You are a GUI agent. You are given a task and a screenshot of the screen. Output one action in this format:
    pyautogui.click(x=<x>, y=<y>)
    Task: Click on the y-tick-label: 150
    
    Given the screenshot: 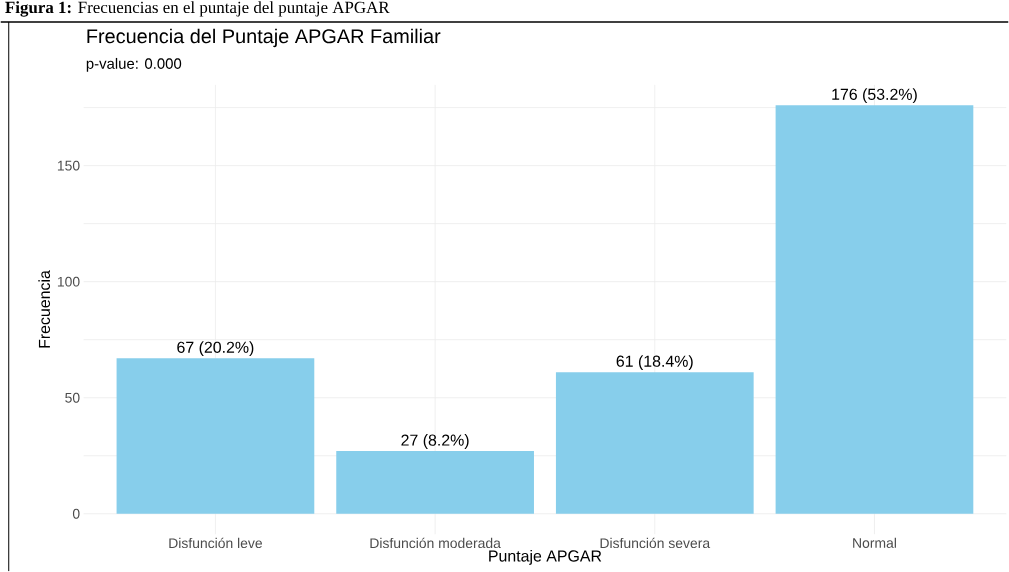 What is the action you would take?
    pyautogui.click(x=68, y=165)
    